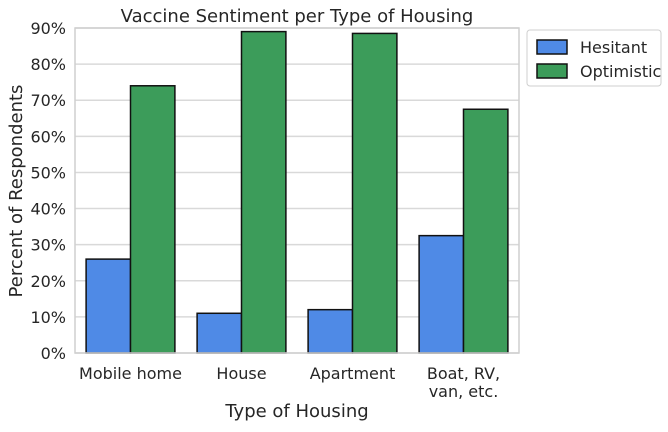 This screenshot has height=432, width=668. What do you see at coordinates (297, 16) in the screenshot?
I see `chart-title: Vaccine Sentiment per Type of Housing` at bounding box center [297, 16].